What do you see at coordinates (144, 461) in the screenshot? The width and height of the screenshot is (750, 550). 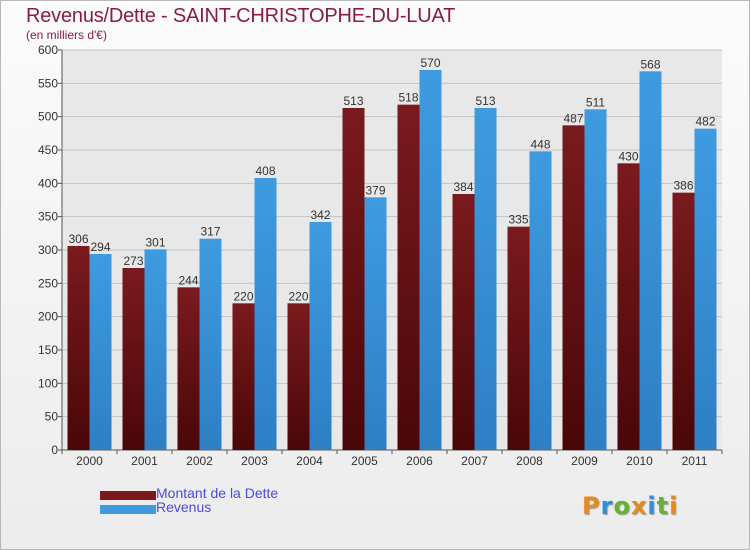 I see `x-tick-label: 2001` at bounding box center [144, 461].